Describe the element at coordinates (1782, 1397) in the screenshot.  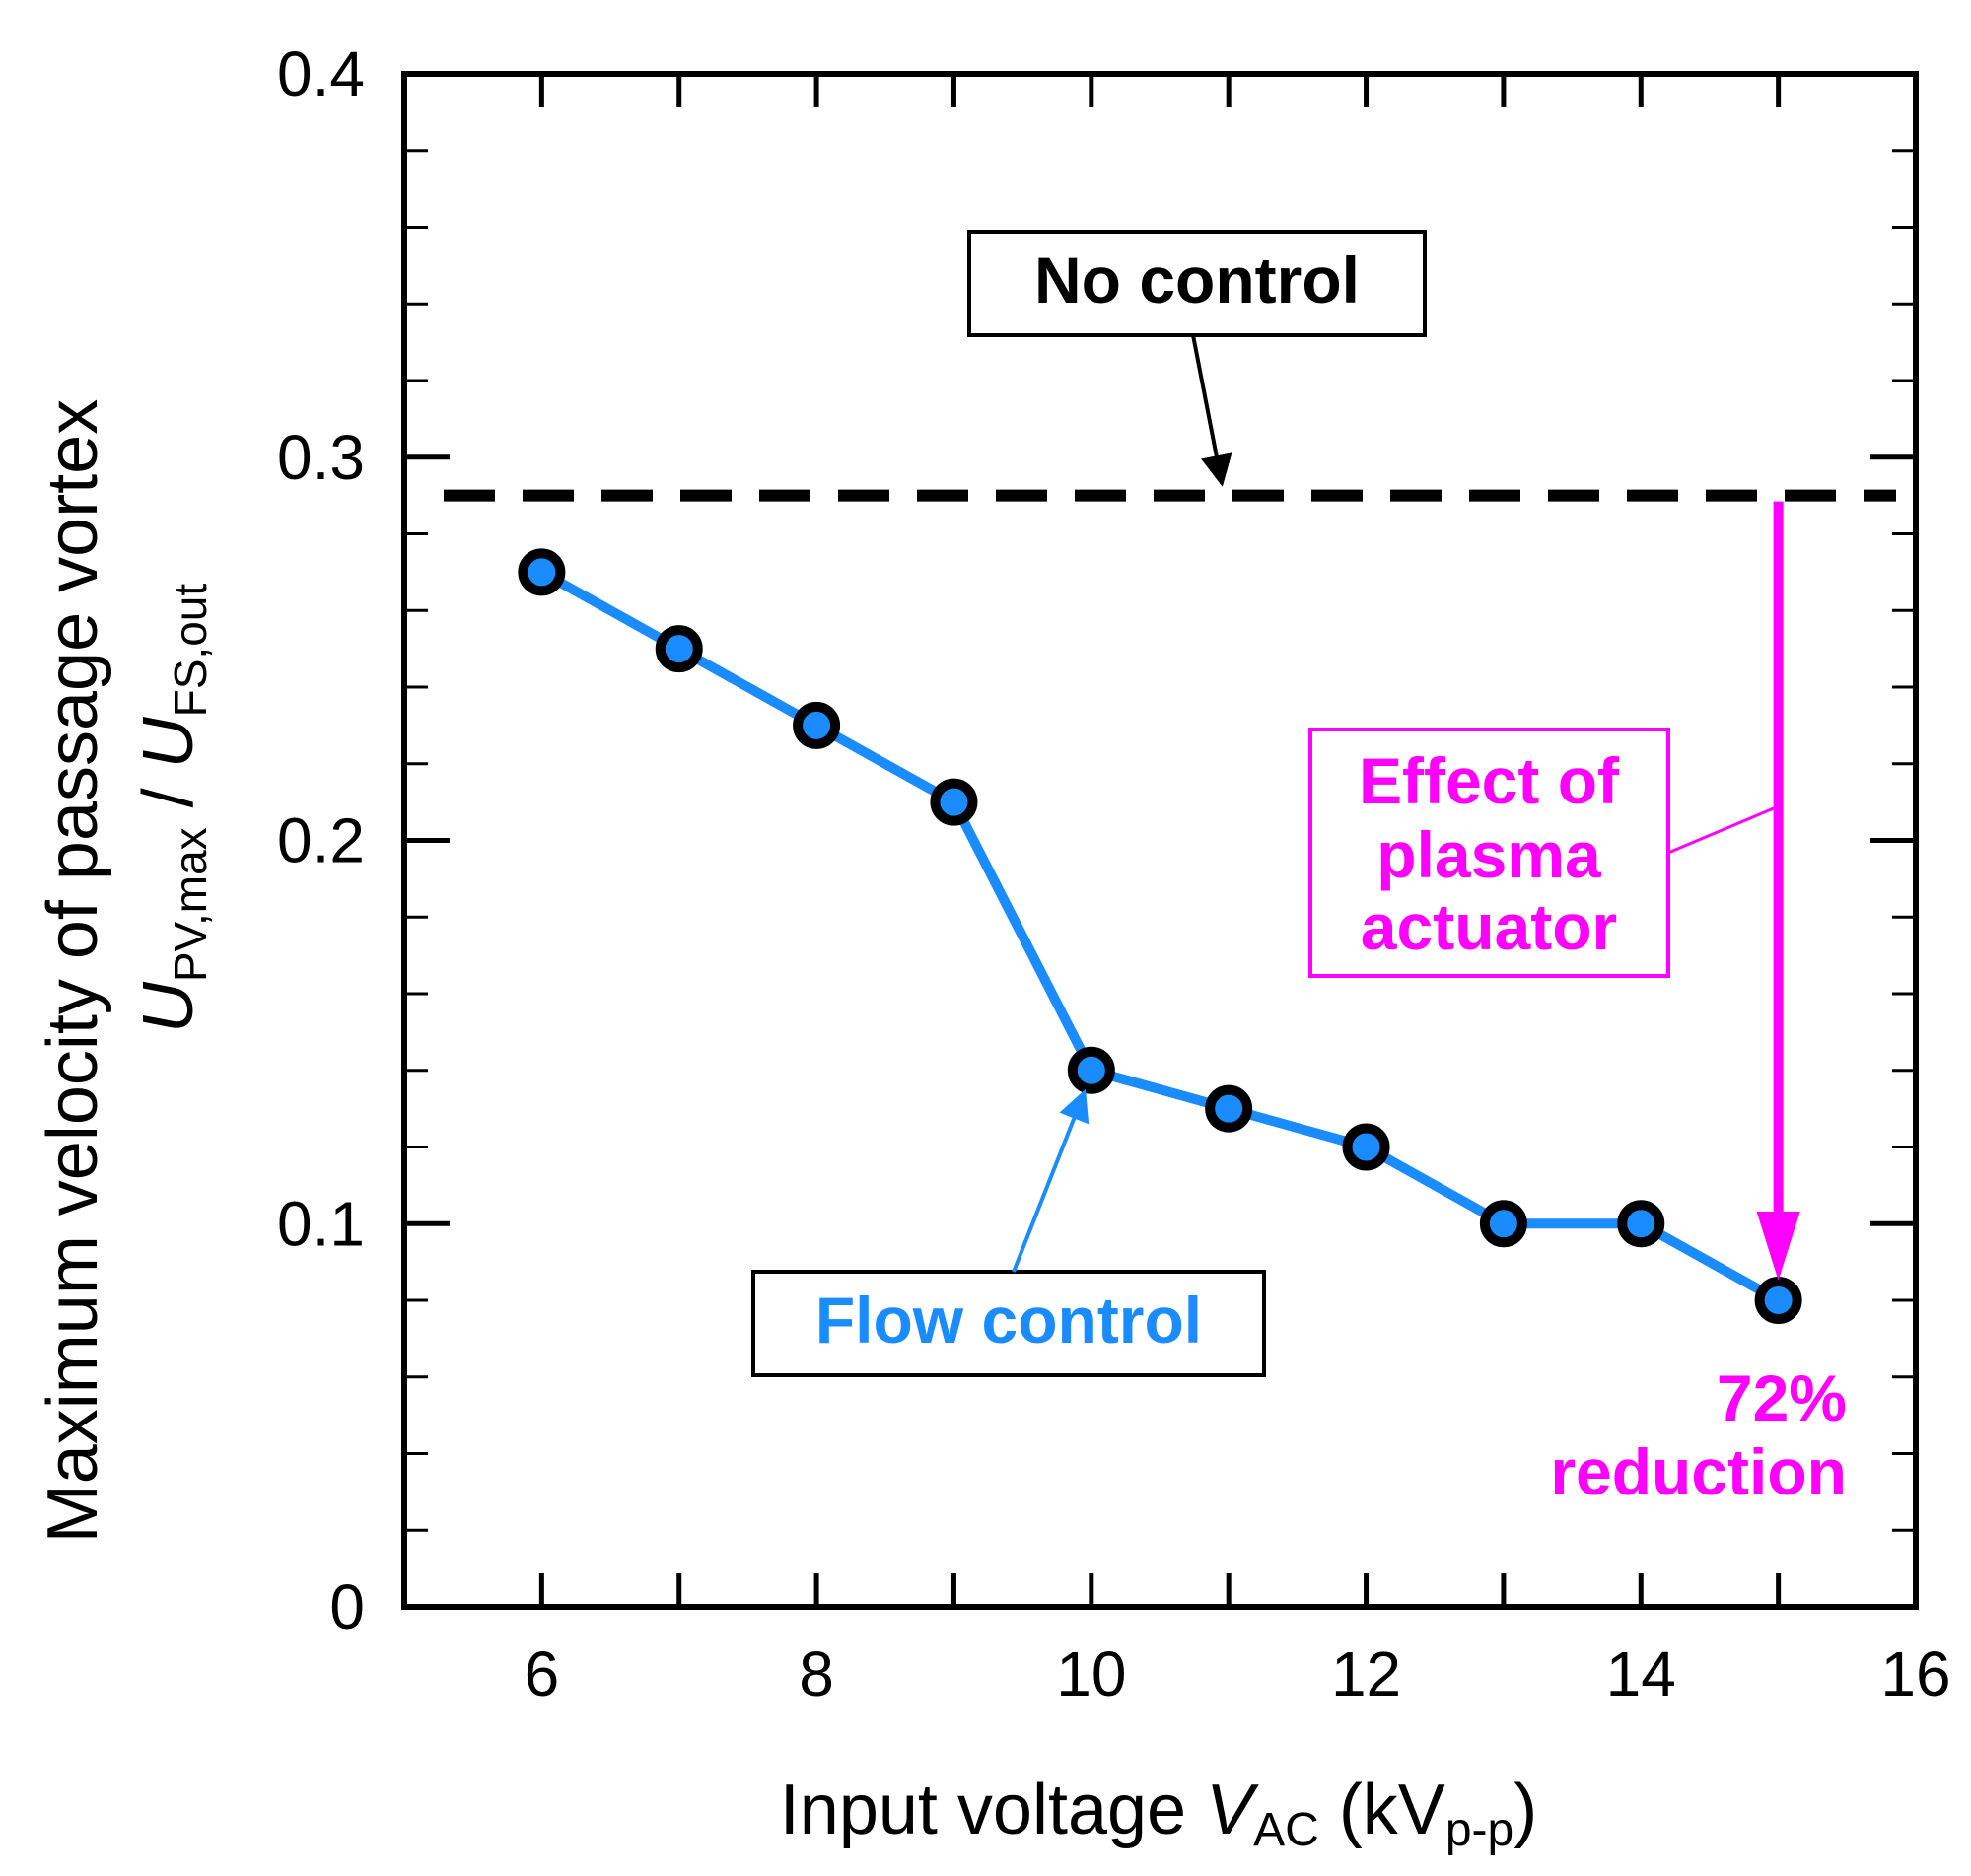
I see `reduction-label-line1: 72%` at that location.